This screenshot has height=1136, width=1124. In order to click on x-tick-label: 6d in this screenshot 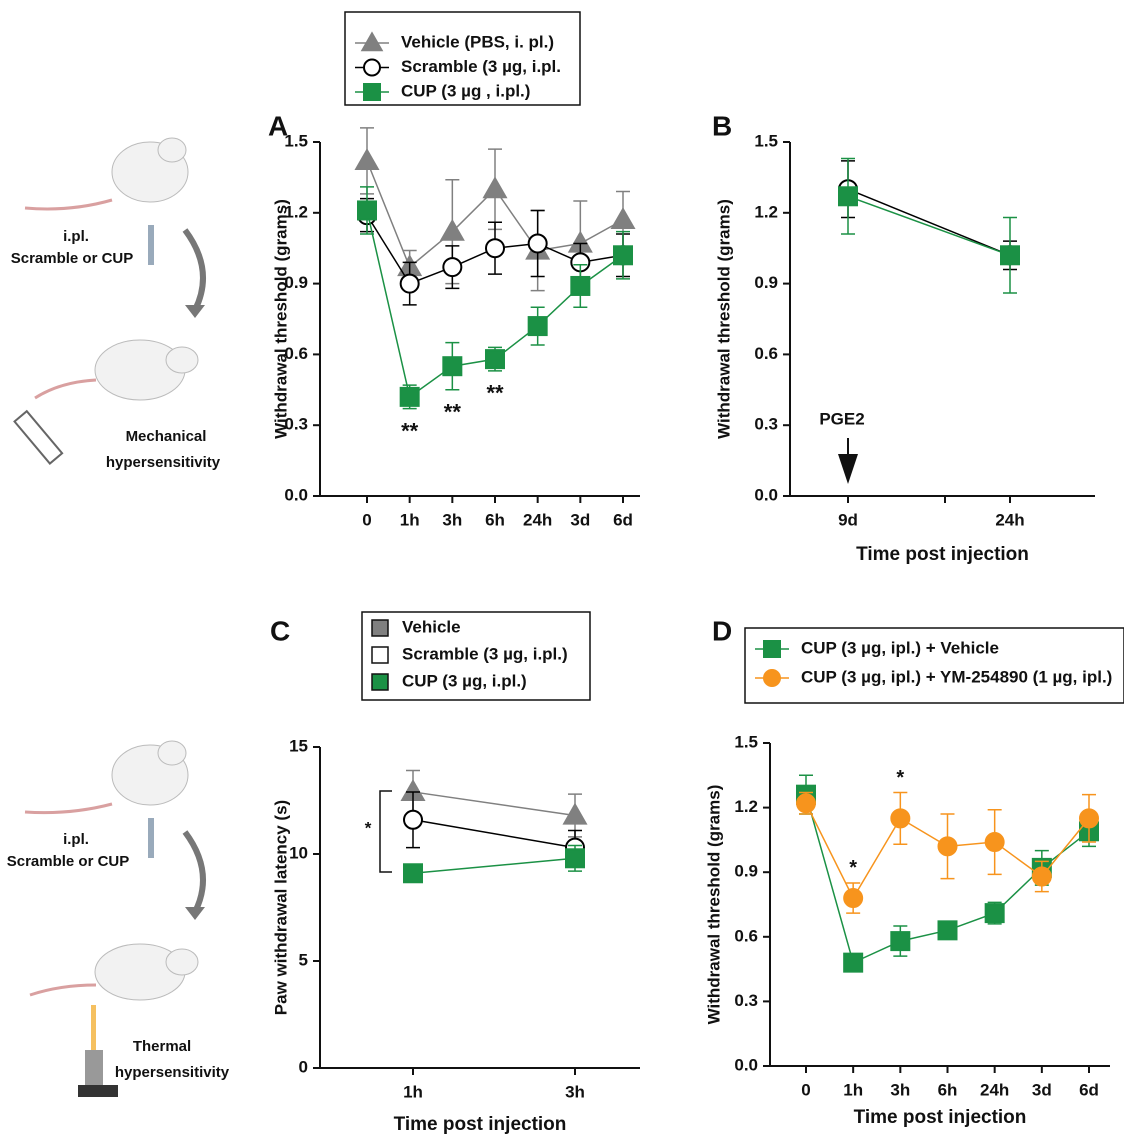, I will do `click(623, 519)`.